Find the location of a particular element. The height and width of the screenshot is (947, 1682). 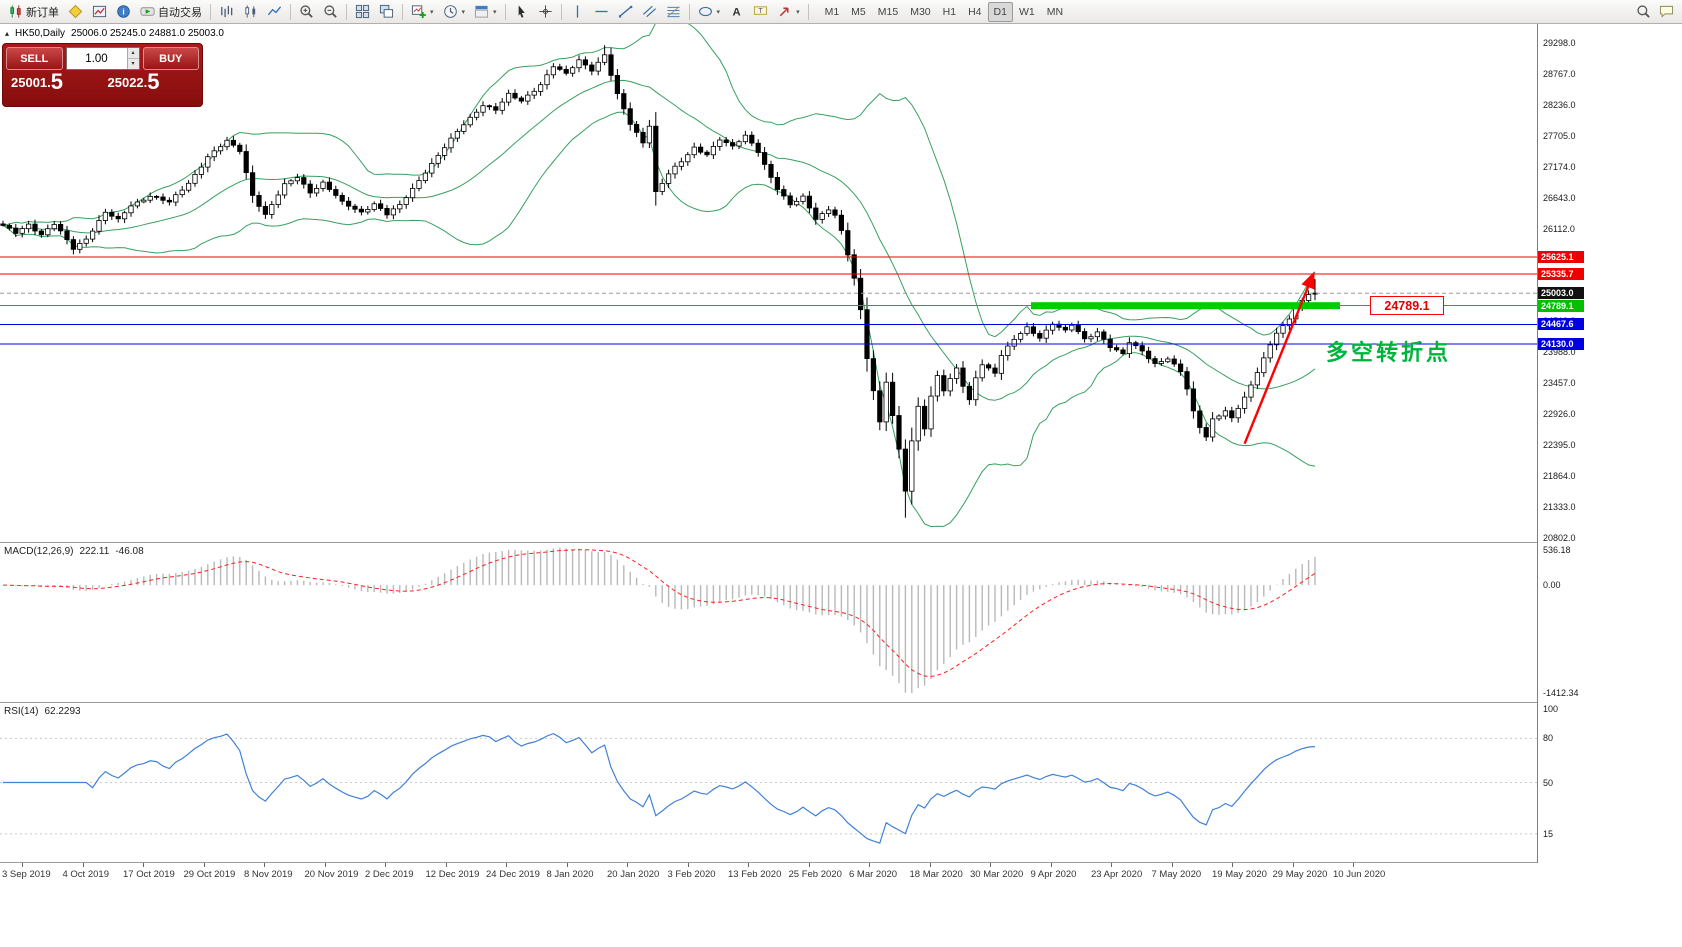

price-tag-25625.1: 25625.1 is located at coordinates (1561, 257).